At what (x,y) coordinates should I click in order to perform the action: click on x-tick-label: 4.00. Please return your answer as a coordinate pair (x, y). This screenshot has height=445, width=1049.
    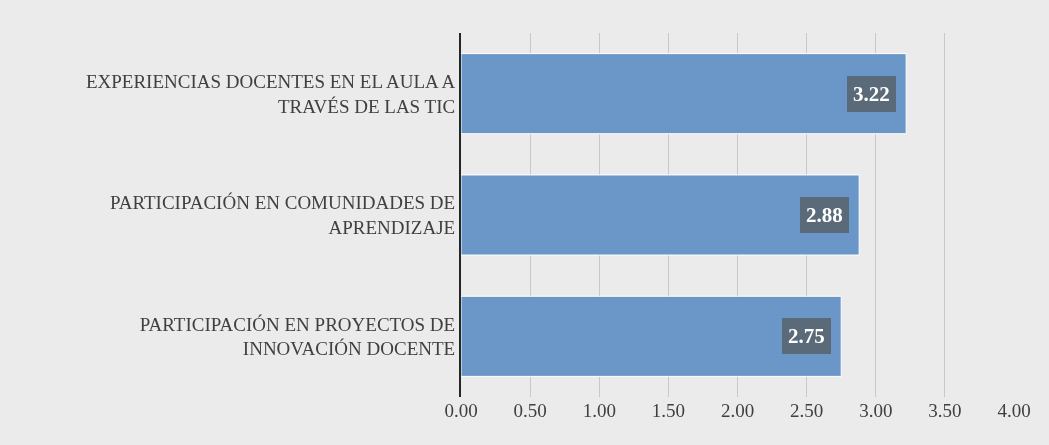
    Looking at the image, I should click on (1014, 410).